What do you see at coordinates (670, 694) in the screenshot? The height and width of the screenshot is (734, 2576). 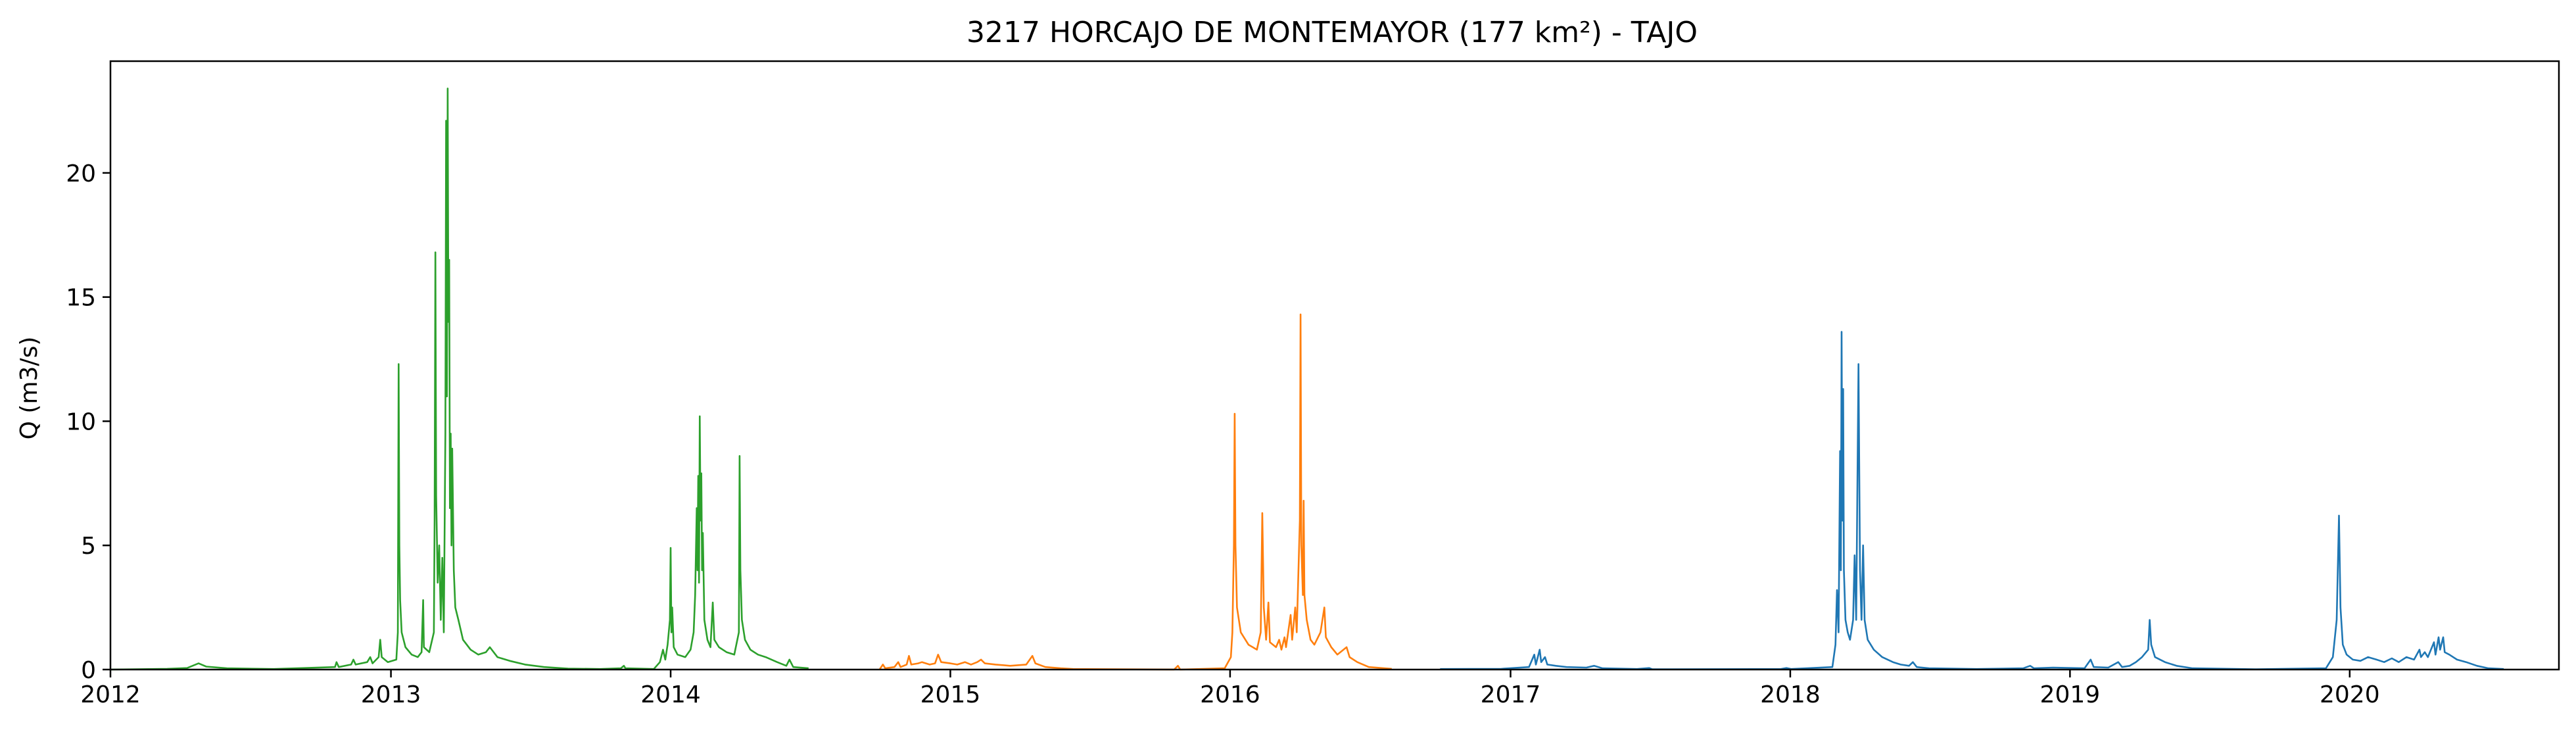 I see `x-tick-label: 2014` at bounding box center [670, 694].